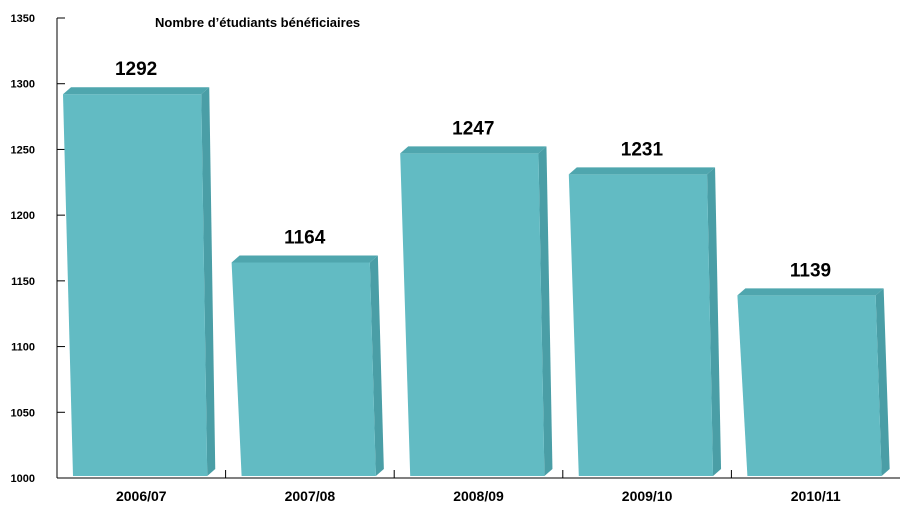  What do you see at coordinates (478, 496) in the screenshot?
I see `x-tick-label: 2008/09` at bounding box center [478, 496].